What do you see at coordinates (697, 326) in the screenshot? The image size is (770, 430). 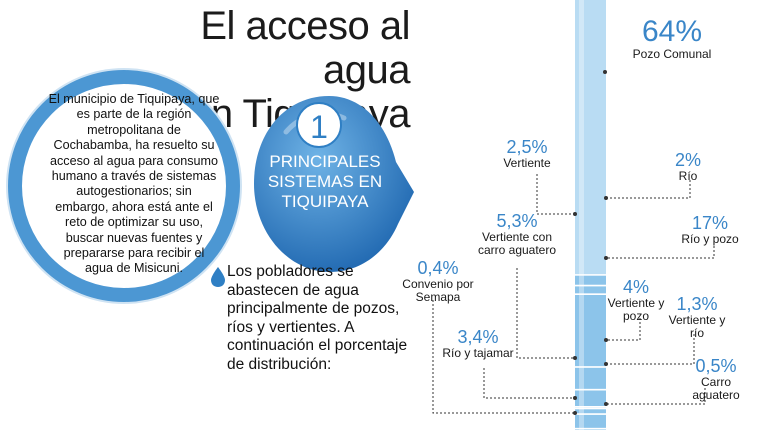 I see `category-label: Vertiente y río` at bounding box center [697, 326].